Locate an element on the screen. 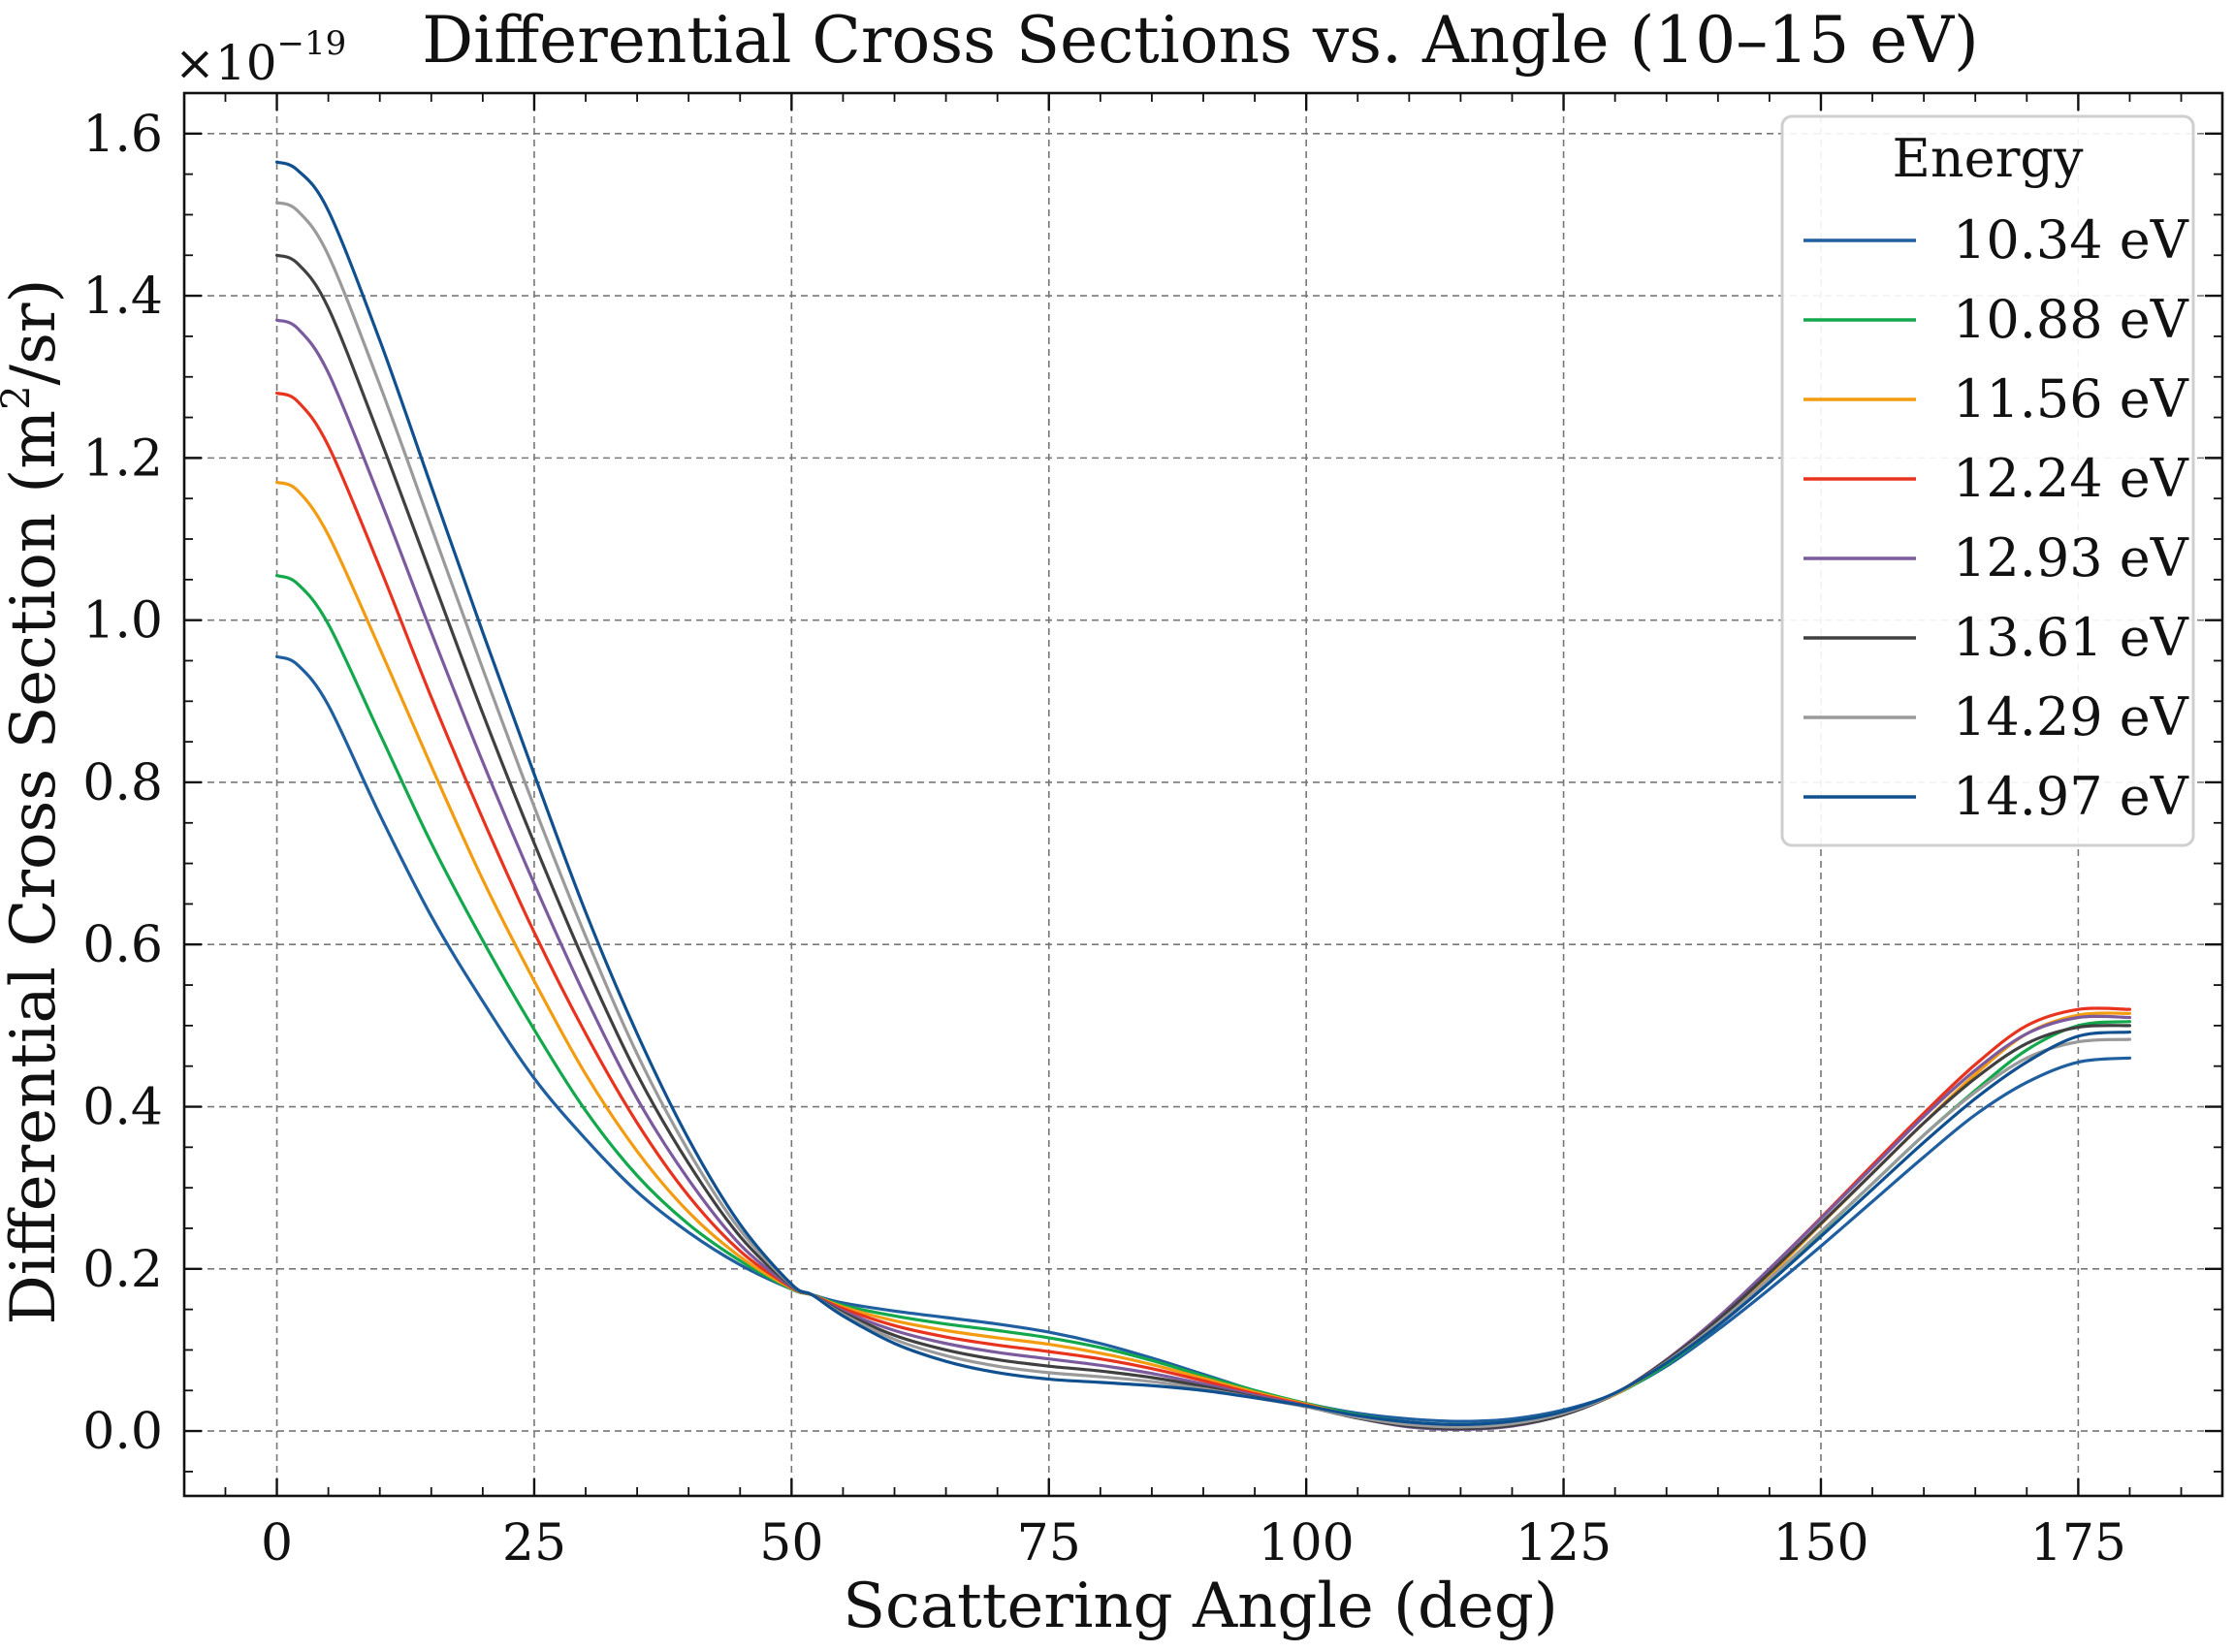  y-tick-label: 1.2 is located at coordinates (123, 458).